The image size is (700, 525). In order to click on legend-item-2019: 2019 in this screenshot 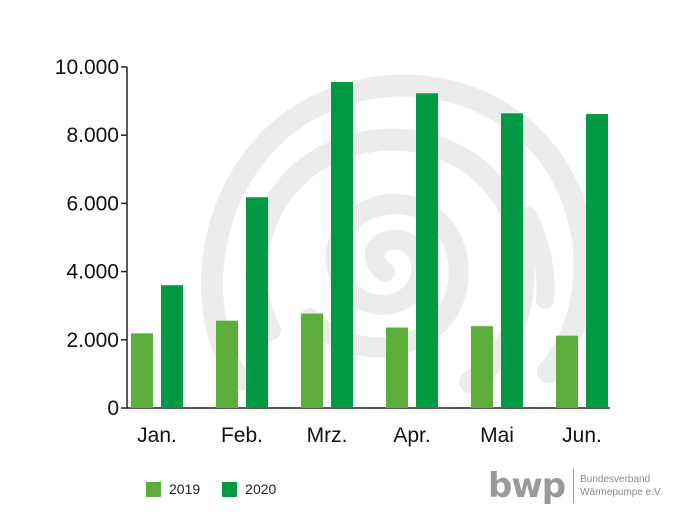, I will do `click(173, 489)`.